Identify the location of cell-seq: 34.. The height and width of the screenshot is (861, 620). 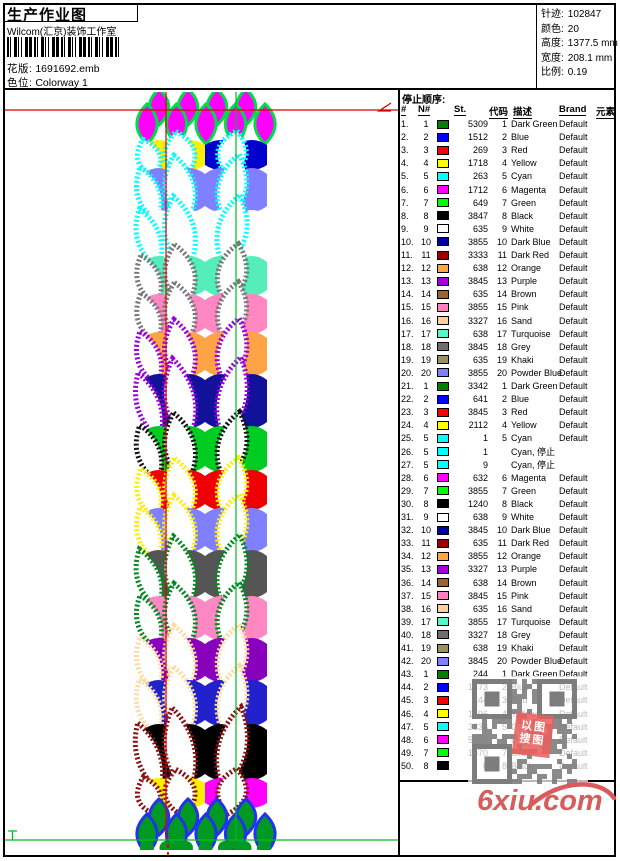
(407, 556).